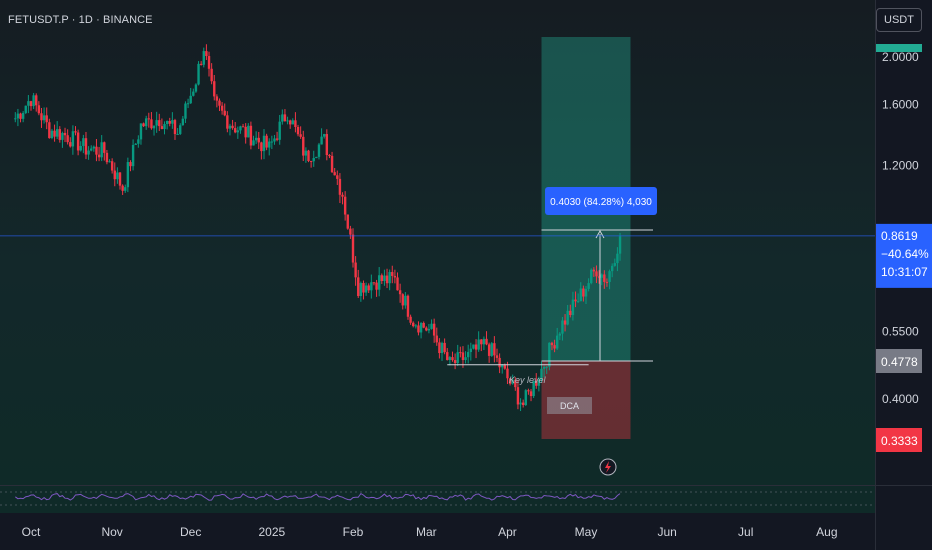 This screenshot has width=932, height=550. I want to click on price-axis-label: 0.4000, so click(900, 399).